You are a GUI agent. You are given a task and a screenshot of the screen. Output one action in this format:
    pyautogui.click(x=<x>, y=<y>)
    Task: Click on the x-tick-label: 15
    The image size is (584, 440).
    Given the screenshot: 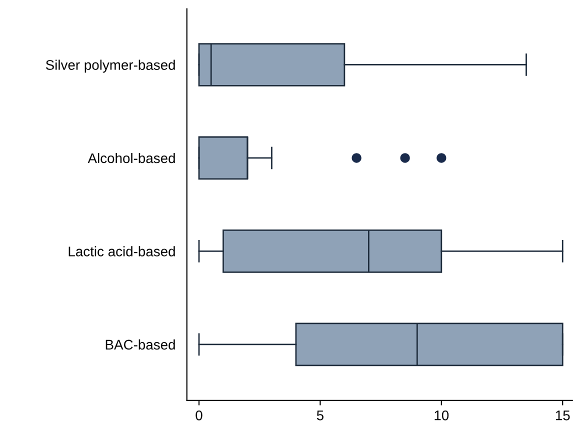 What is the action you would take?
    pyautogui.click(x=563, y=415)
    